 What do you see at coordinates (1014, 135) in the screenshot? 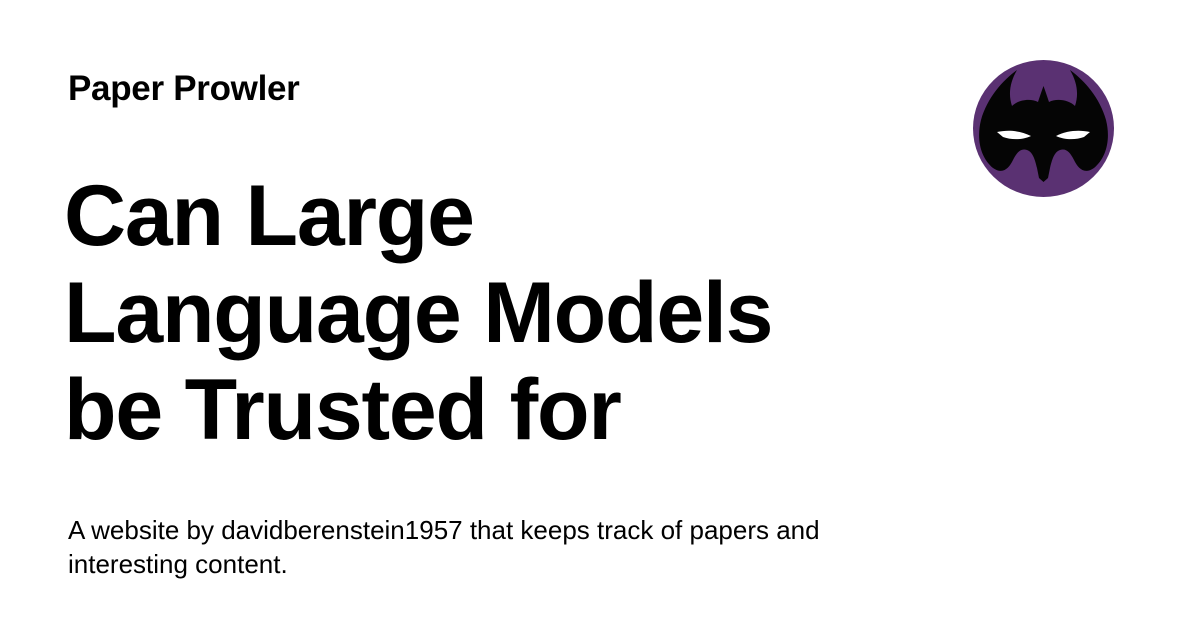
I see `logo-left-eye` at bounding box center [1014, 135].